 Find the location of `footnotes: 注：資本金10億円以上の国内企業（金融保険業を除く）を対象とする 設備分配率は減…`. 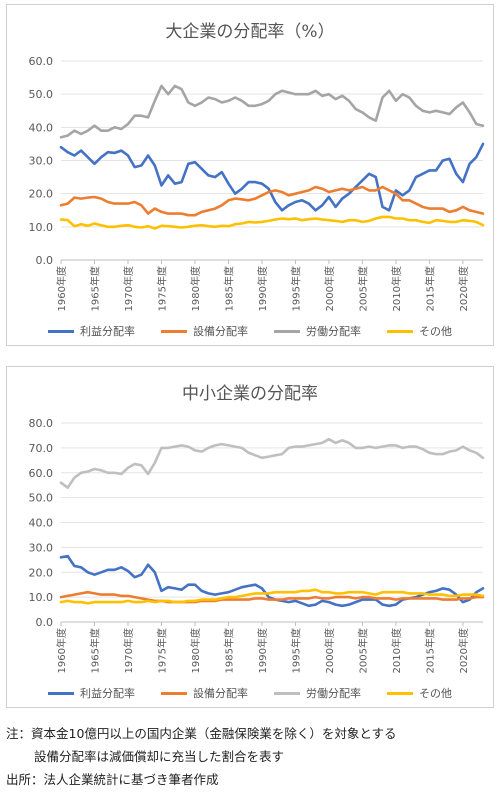

footnotes: 注：資本金10億円以上の国内企業（金融保険業を除く）を対象とする 設備分配率は減… is located at coordinates (201, 756).